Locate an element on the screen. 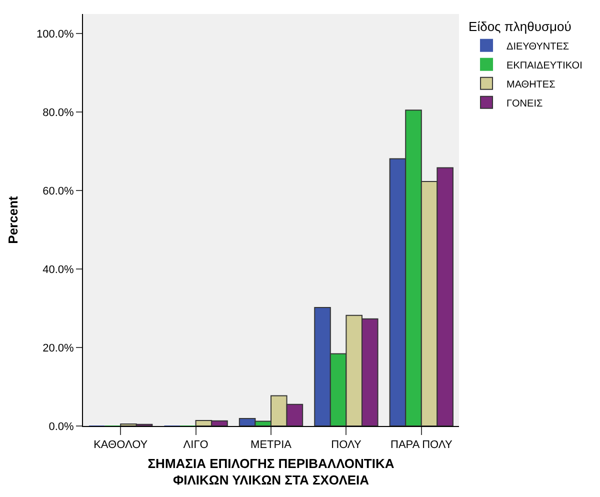 Image resolution: width=600 pixels, height=497 pixels. y-tick-label: 100.0% is located at coordinates (55, 34).